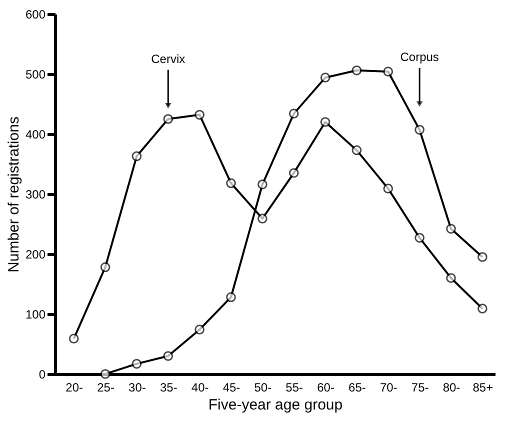  I want to click on x-tick-label: 60-, so click(325, 387).